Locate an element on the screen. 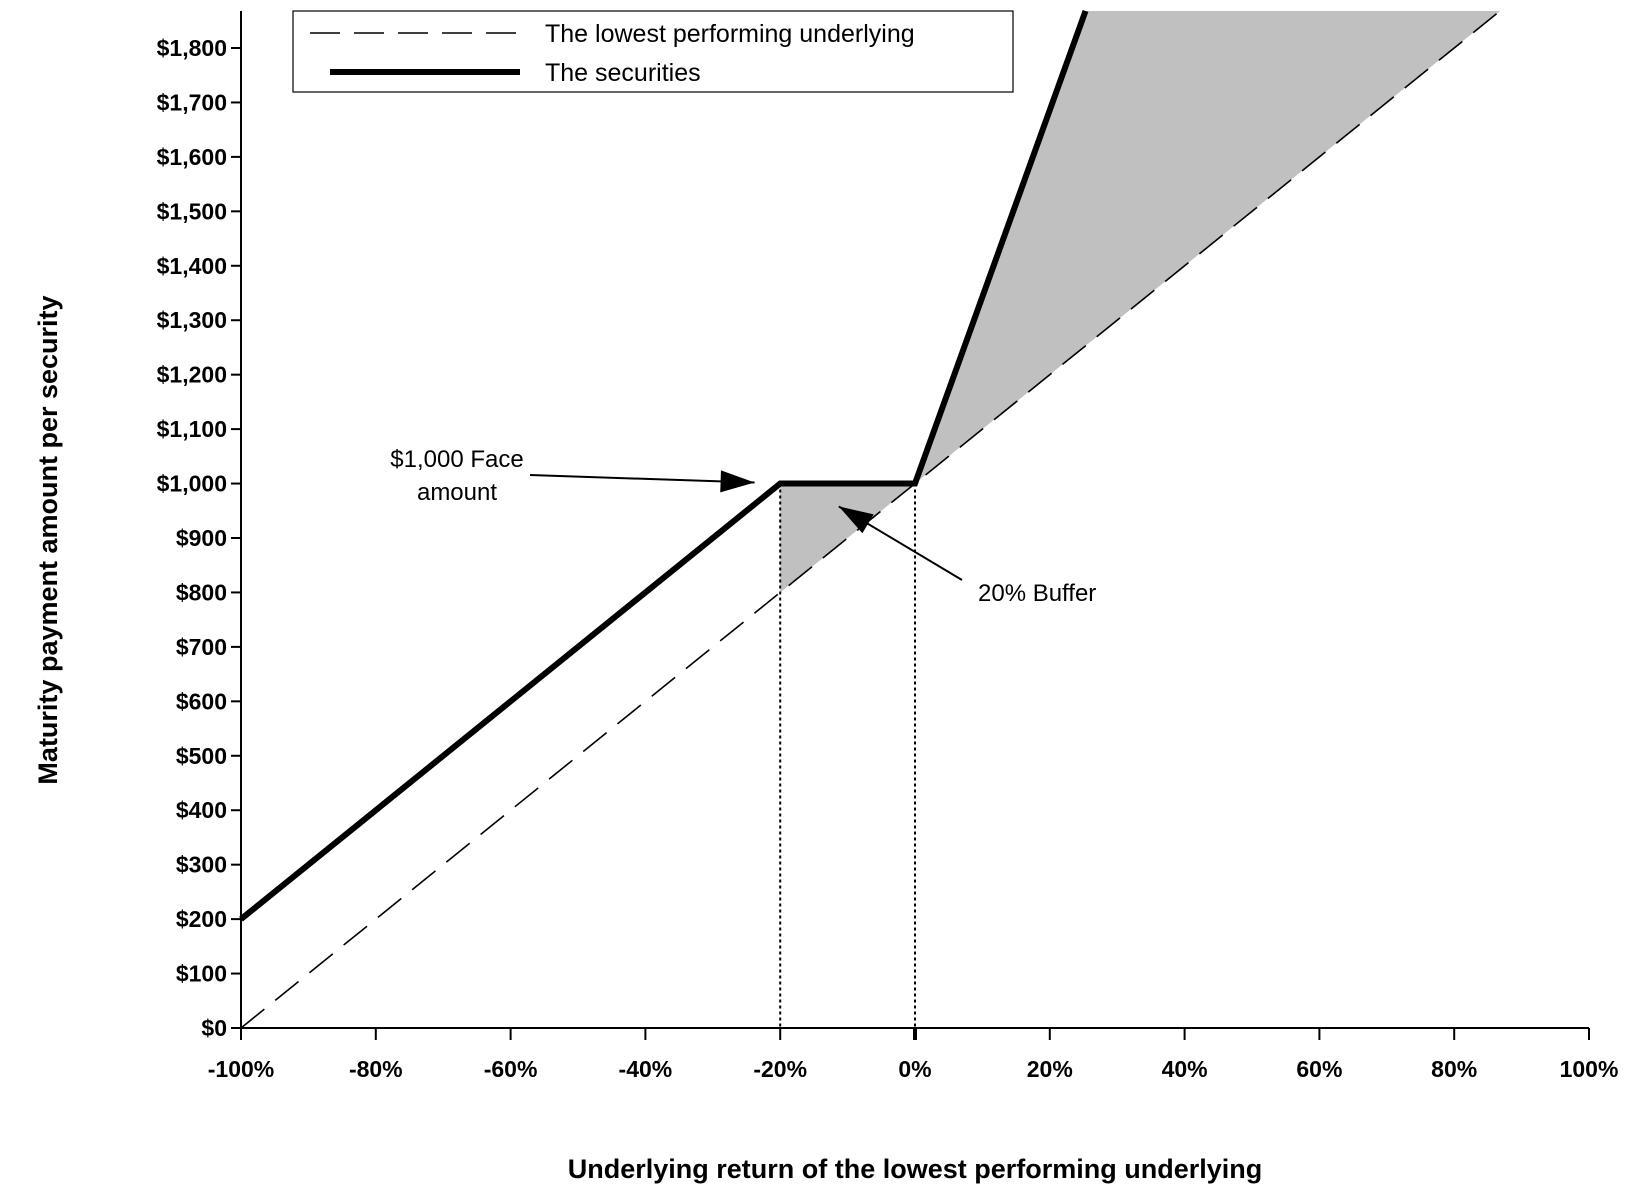 The image size is (1650, 1190). x-tick-label: 40% is located at coordinates (1185, 1069).